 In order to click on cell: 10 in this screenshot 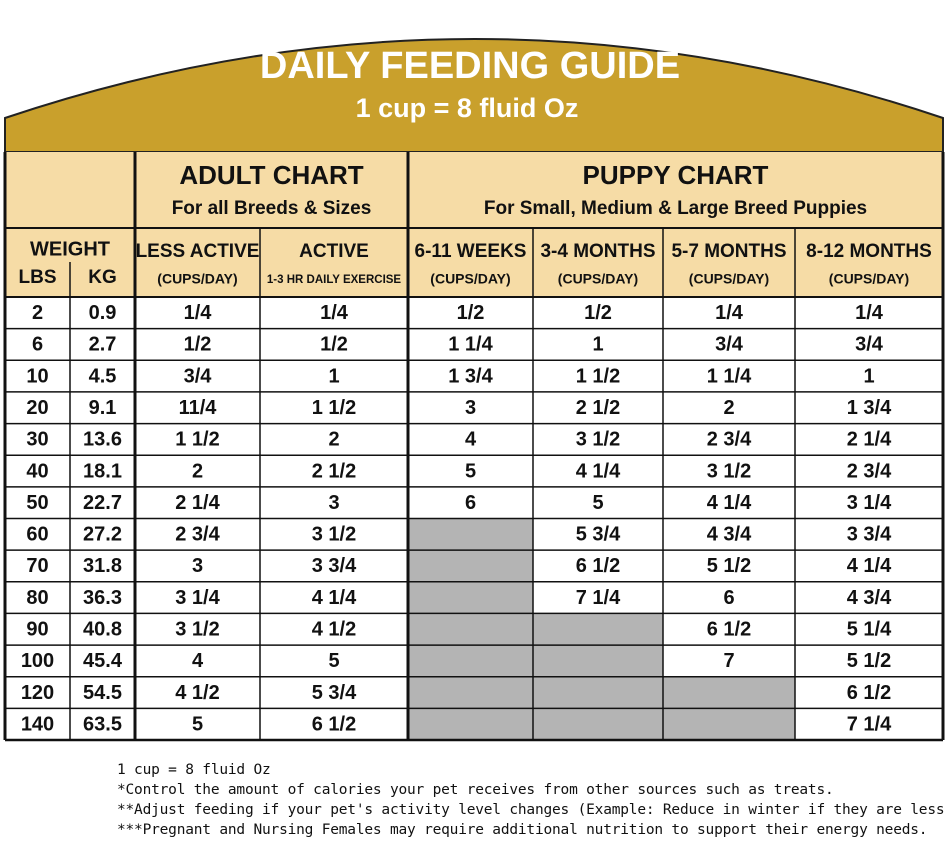, I will do `click(37, 376)`.